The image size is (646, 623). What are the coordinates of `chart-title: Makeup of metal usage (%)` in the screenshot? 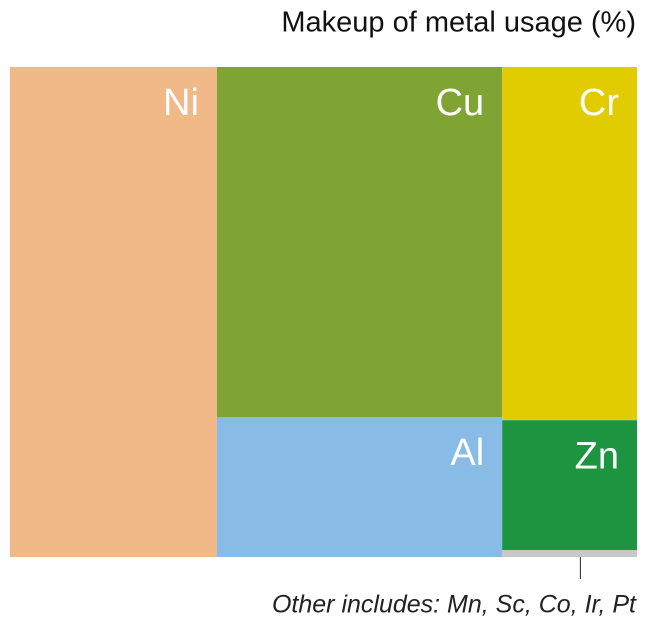 It's located at (458, 23).